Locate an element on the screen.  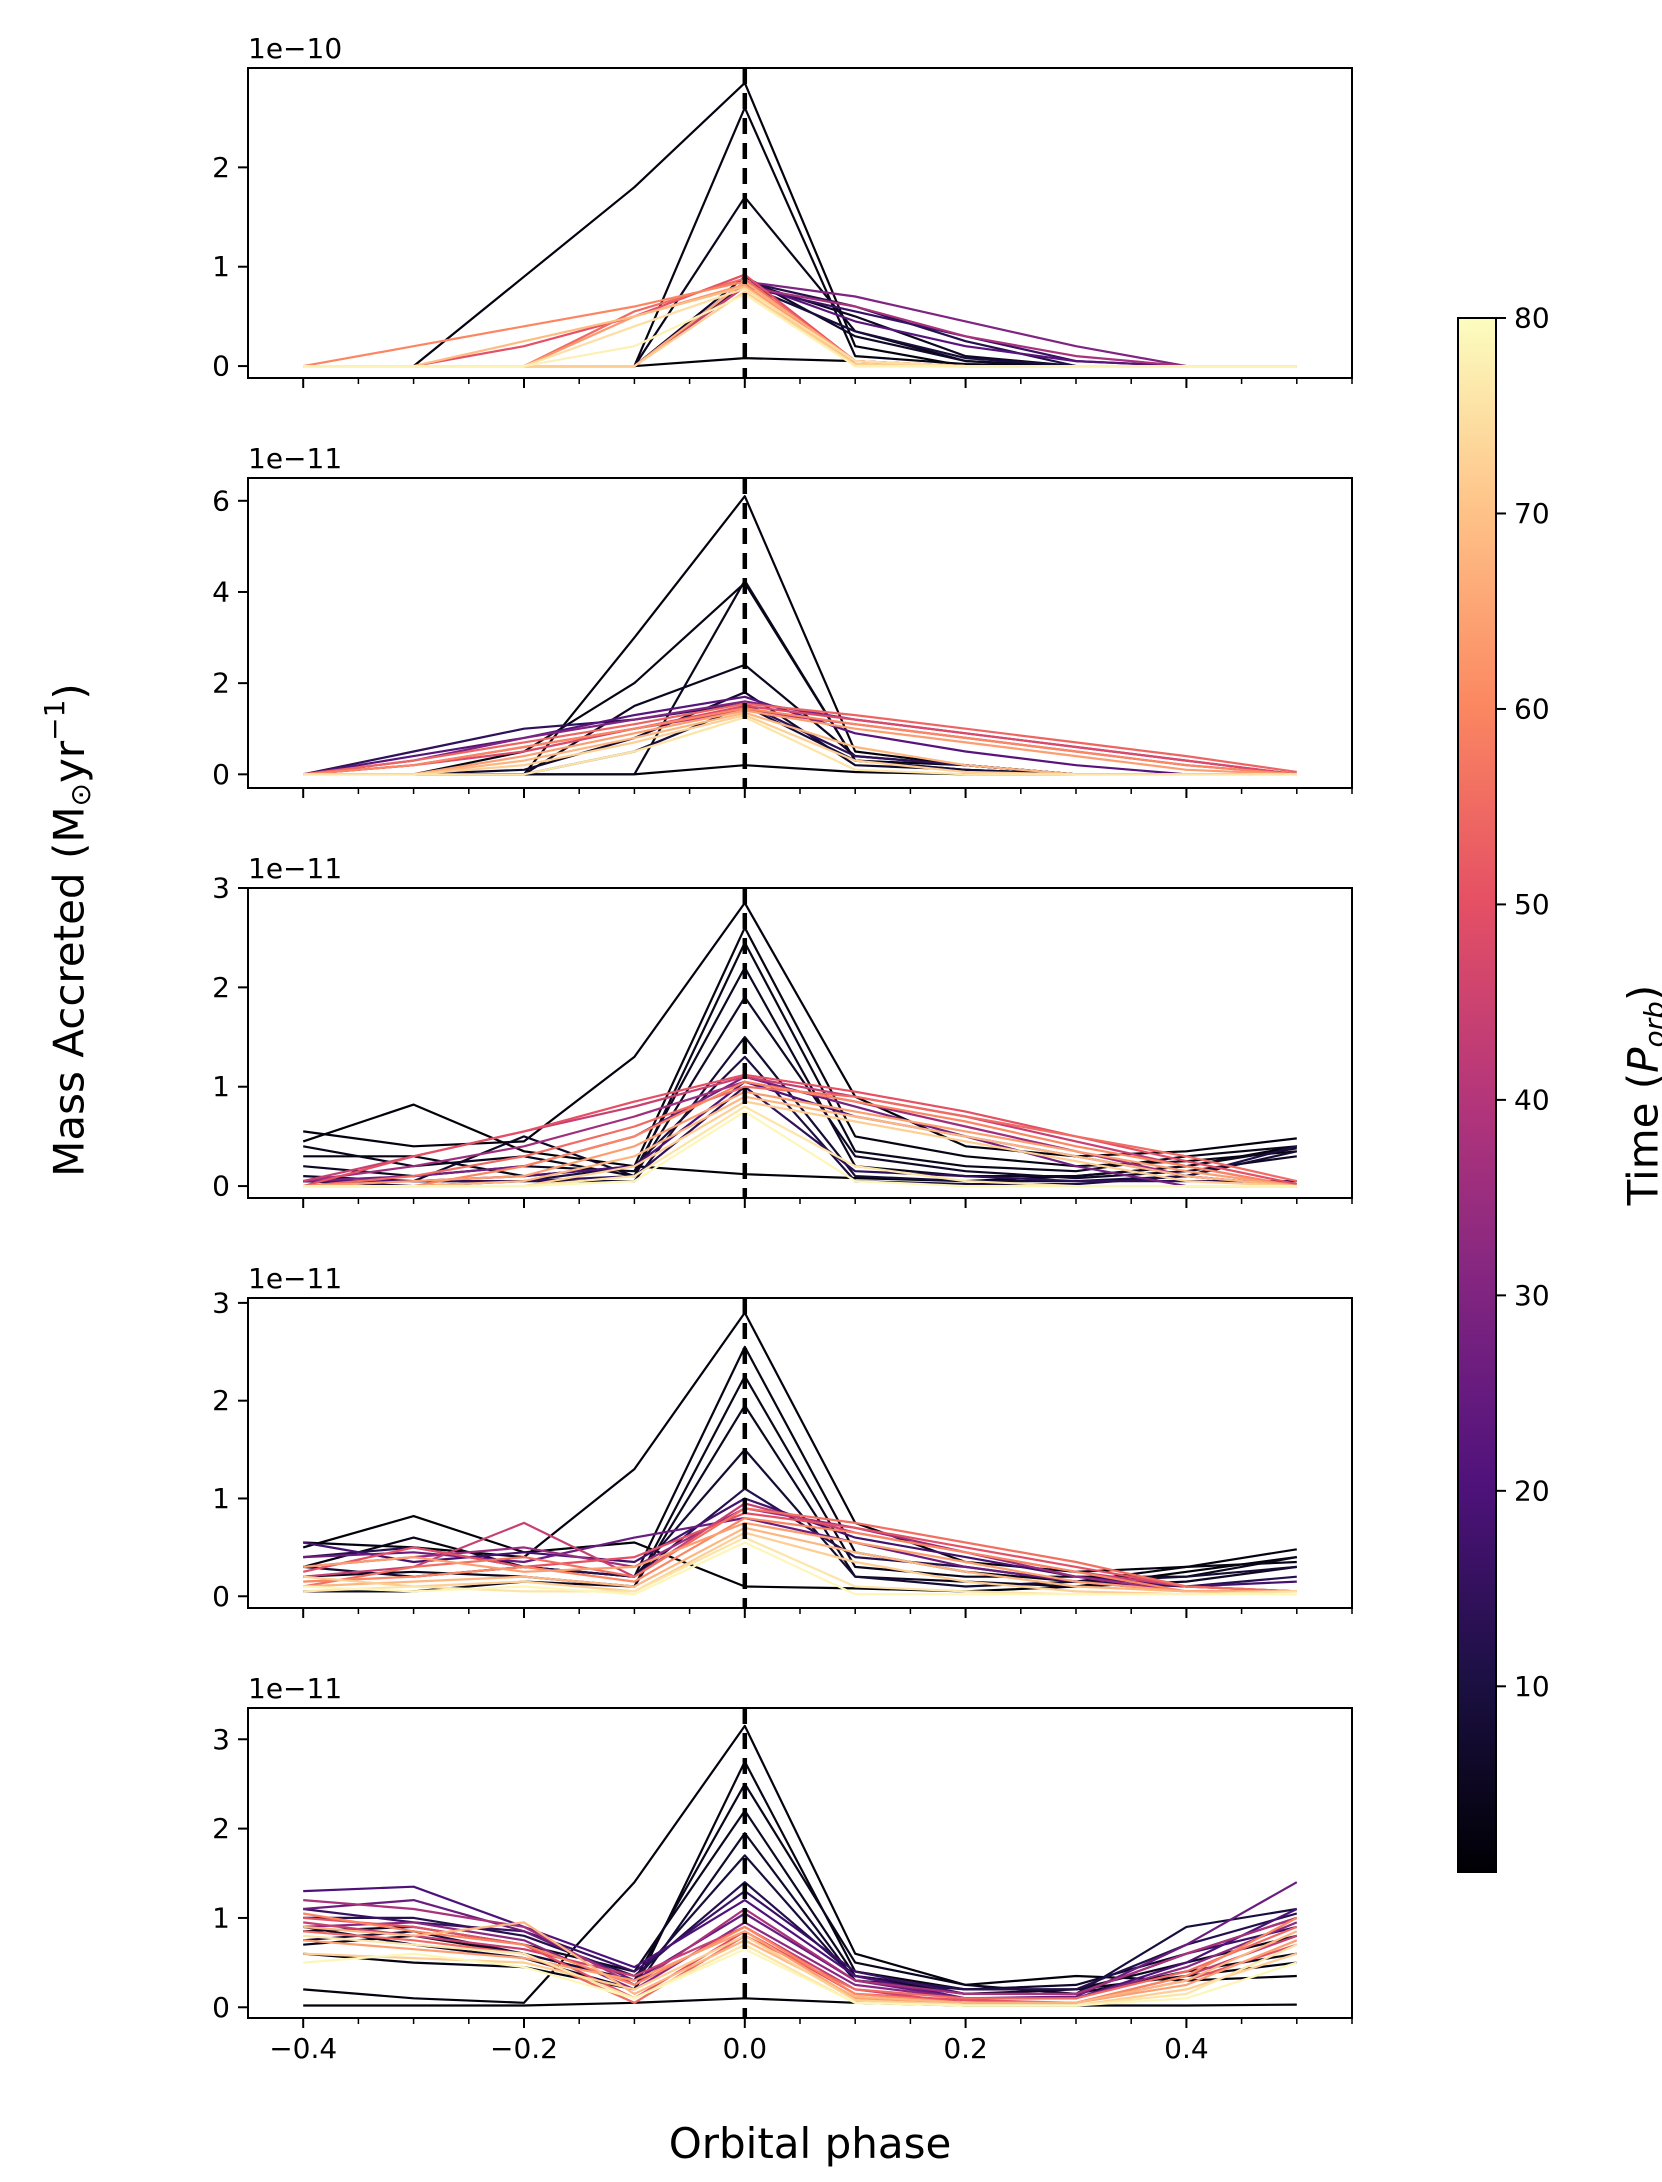
series-line-t32 is located at coordinates (800, 1960).